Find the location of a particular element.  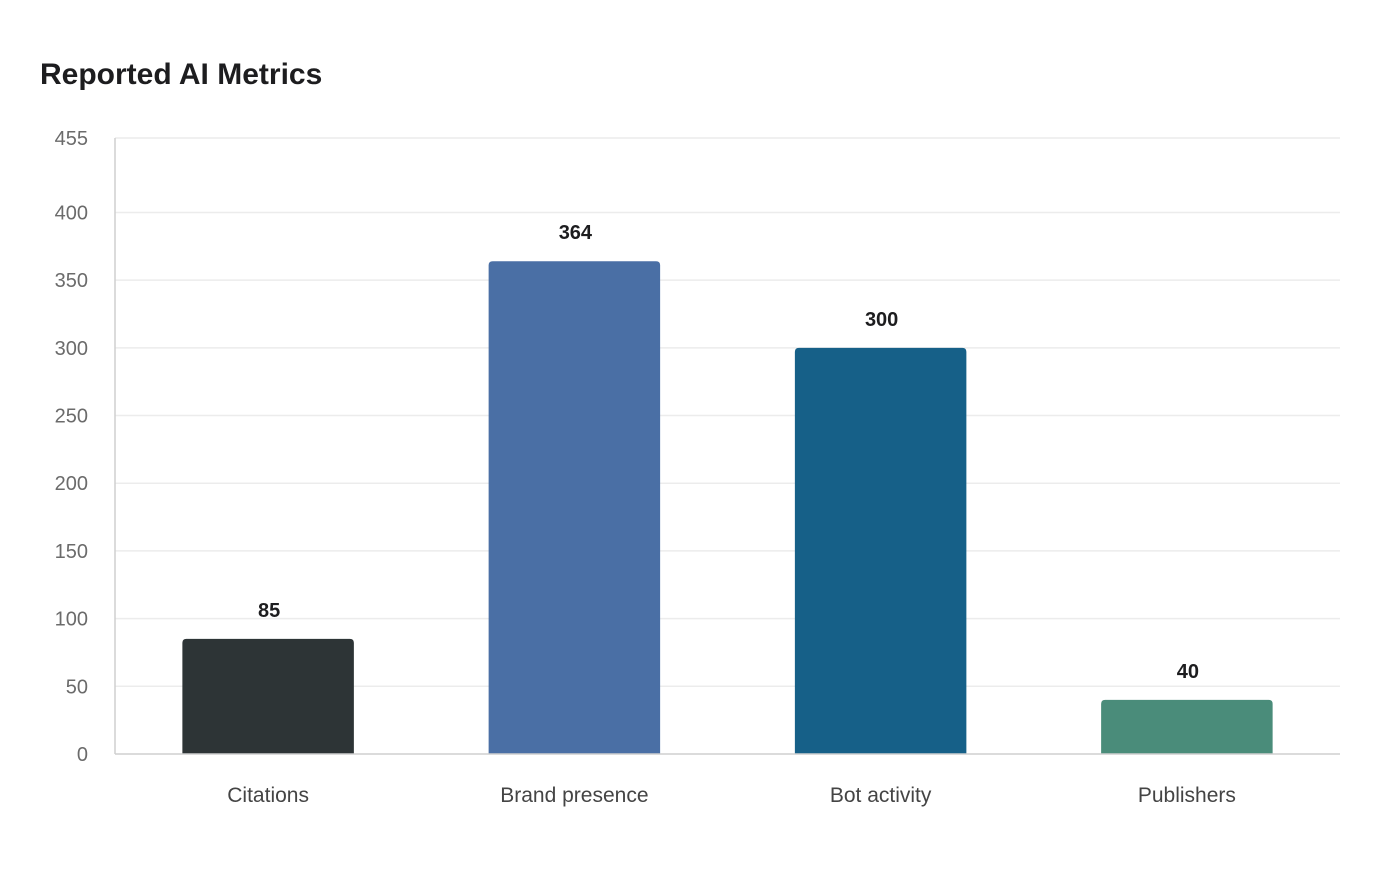

y-tick-label: 200 is located at coordinates (71, 484).